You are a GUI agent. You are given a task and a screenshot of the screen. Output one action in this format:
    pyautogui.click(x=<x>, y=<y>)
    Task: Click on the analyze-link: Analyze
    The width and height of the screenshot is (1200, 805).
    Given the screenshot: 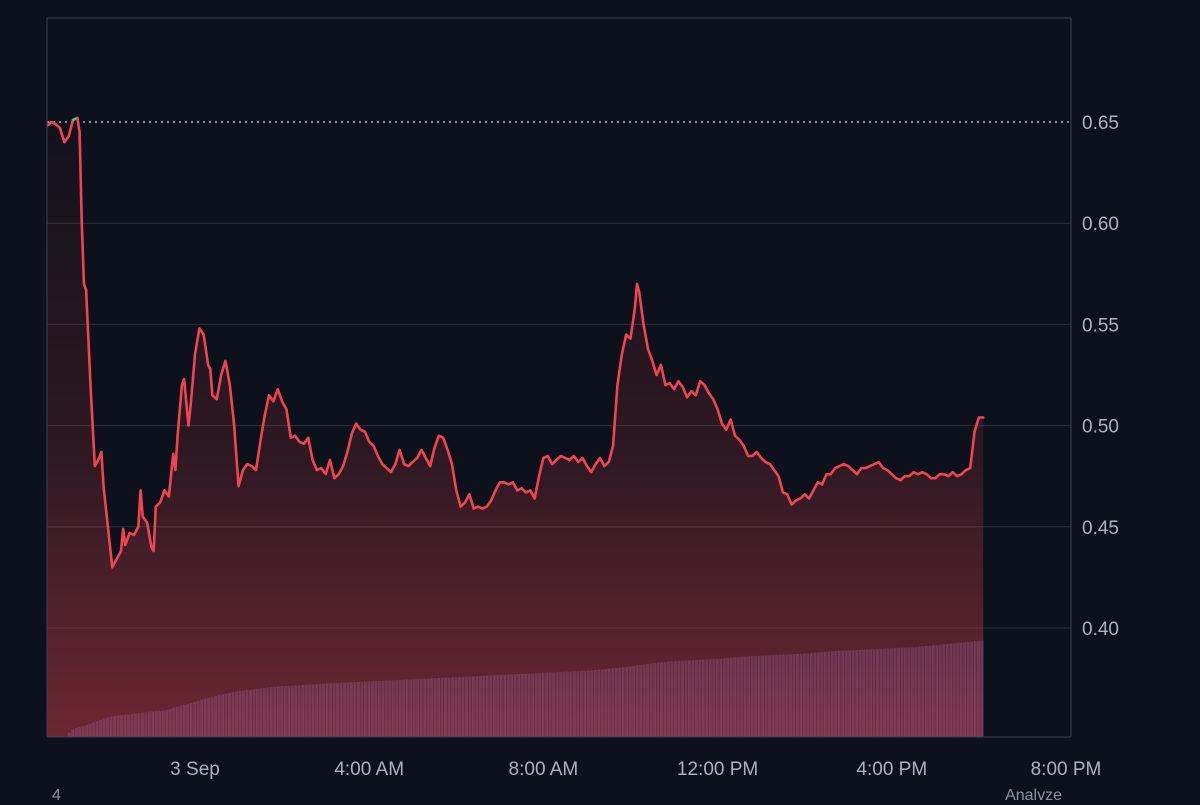 What is the action you would take?
    pyautogui.click(x=1033, y=795)
    